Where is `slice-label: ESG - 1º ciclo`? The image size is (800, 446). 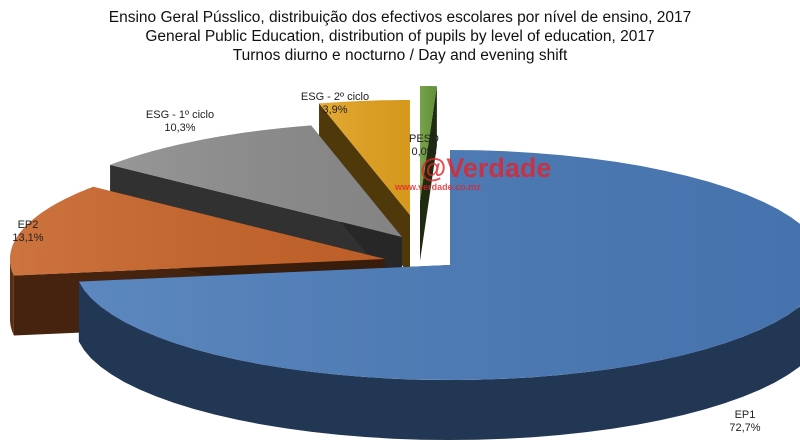
slice-label: ESG - 1º ciclo is located at coordinates (180, 115).